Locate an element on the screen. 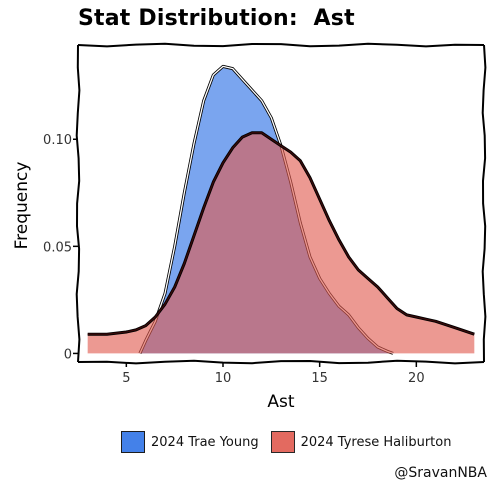 The image size is (497, 497). chart-title: Stat Distribution: Ast is located at coordinates (216, 18).